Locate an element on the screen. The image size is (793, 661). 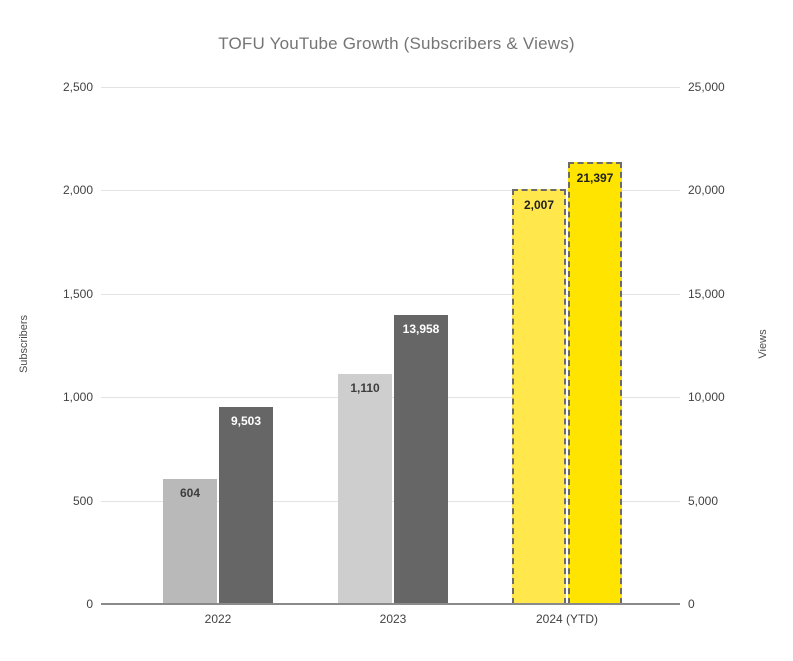
left-axis-title: Subscribers is located at coordinates (24, 344).